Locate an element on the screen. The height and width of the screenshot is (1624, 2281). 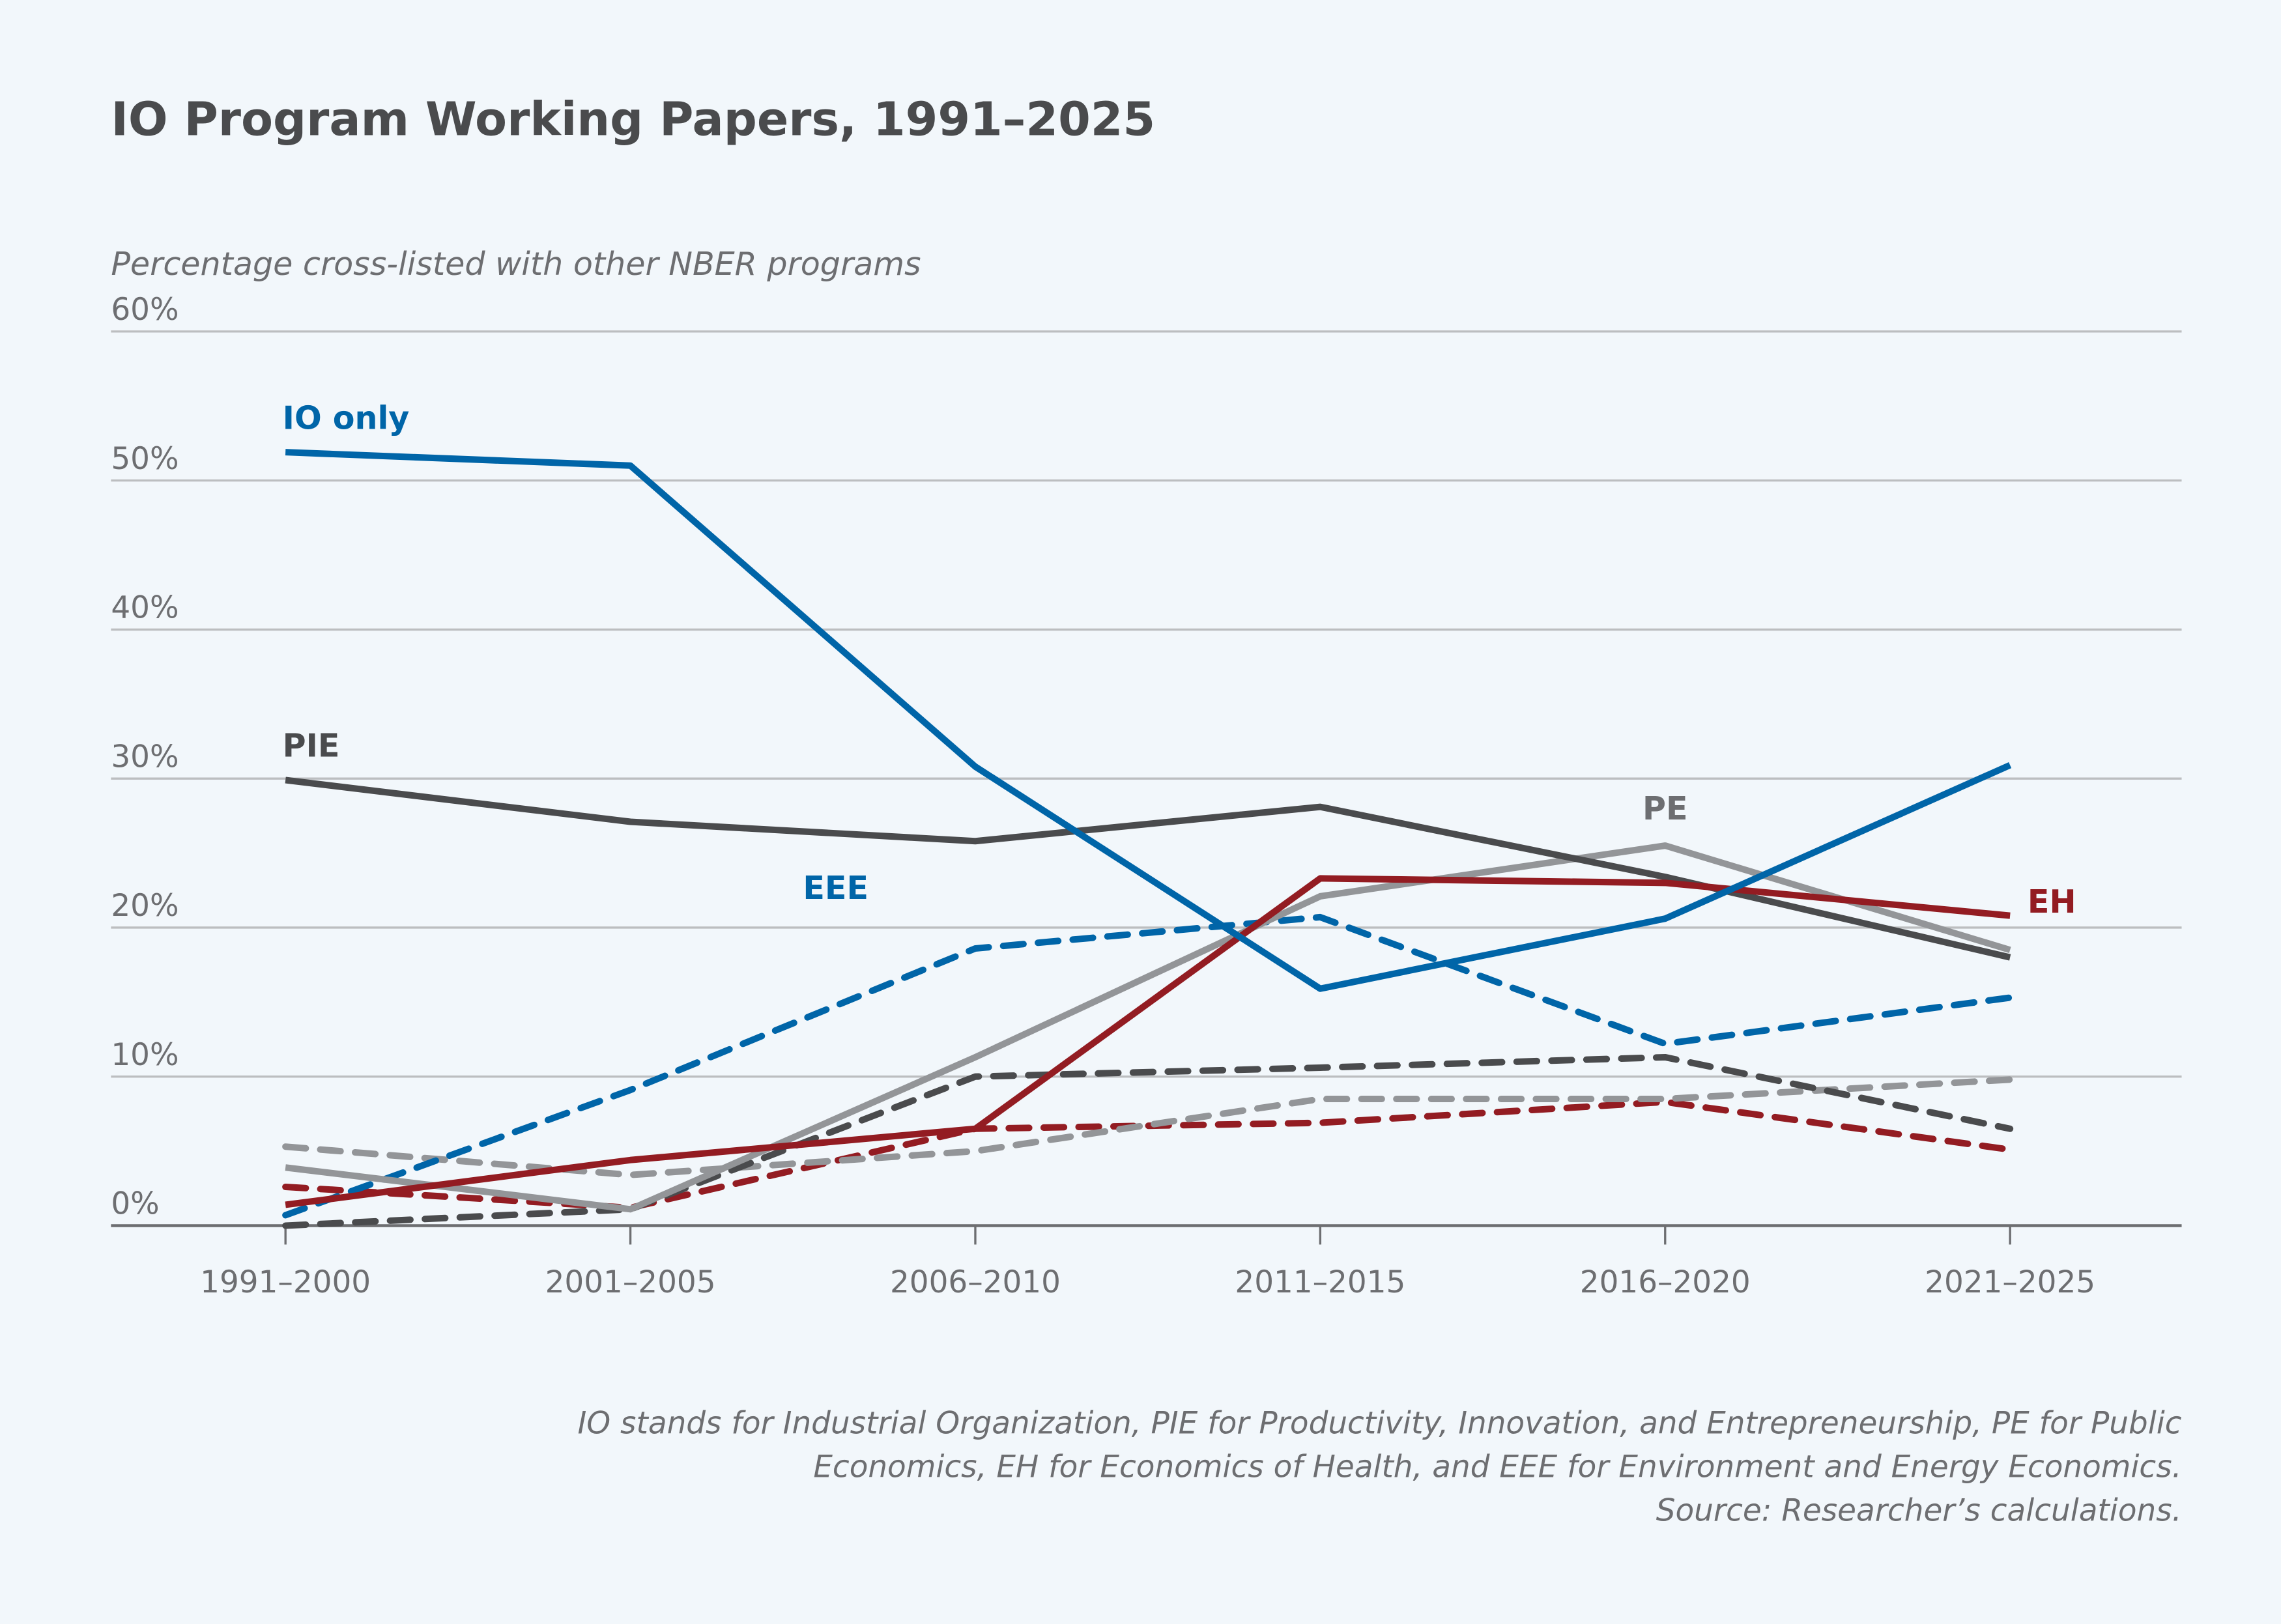
x-tick-label: 2016–2020 is located at coordinates (1665, 1282).